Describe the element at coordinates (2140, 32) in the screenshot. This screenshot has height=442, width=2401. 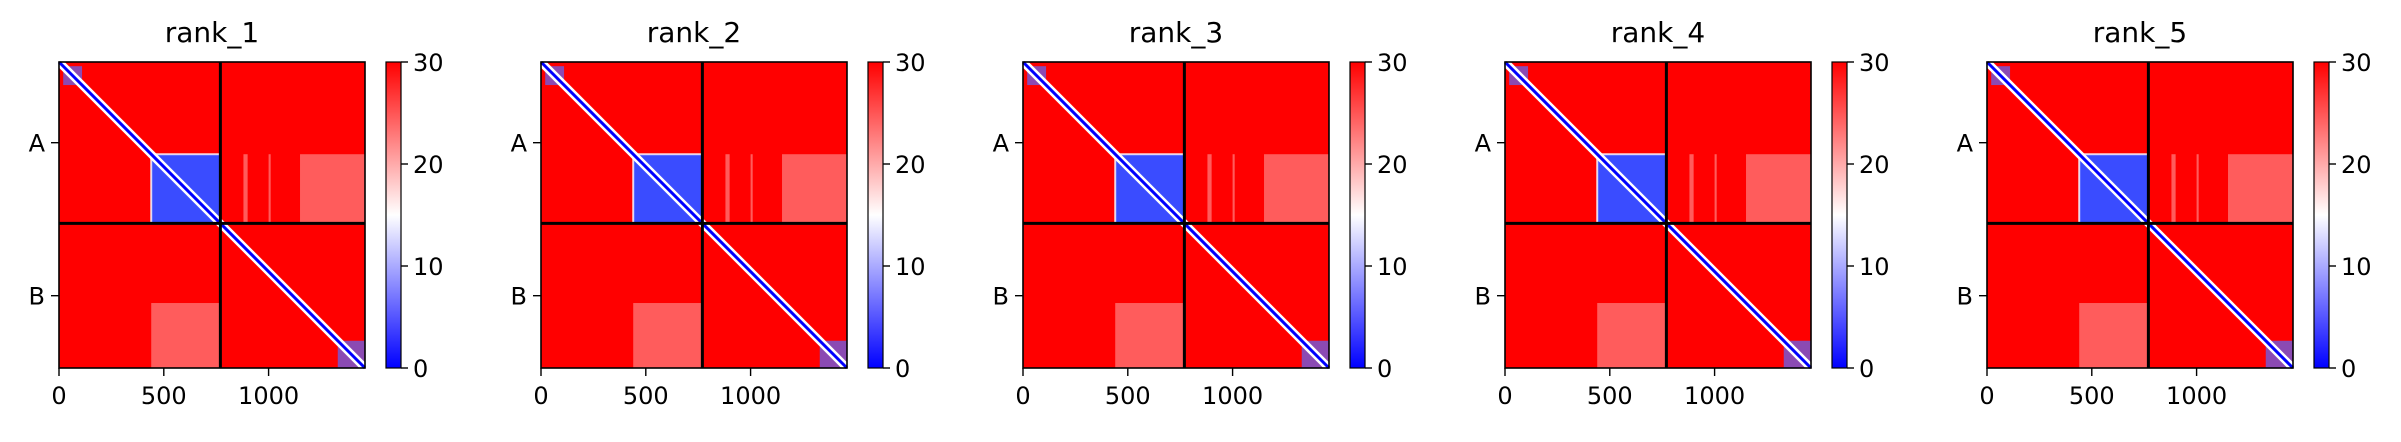
I see `panel-title: rank_5` at that location.